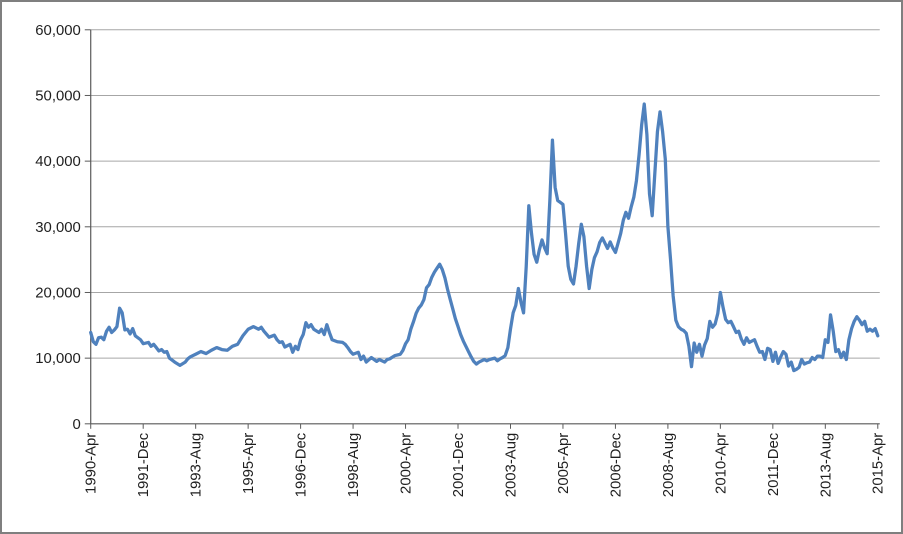 Image resolution: width=903 pixels, height=534 pixels. What do you see at coordinates (511, 465) in the screenshot?
I see `x-tick-label: 2003-Aug` at bounding box center [511, 465].